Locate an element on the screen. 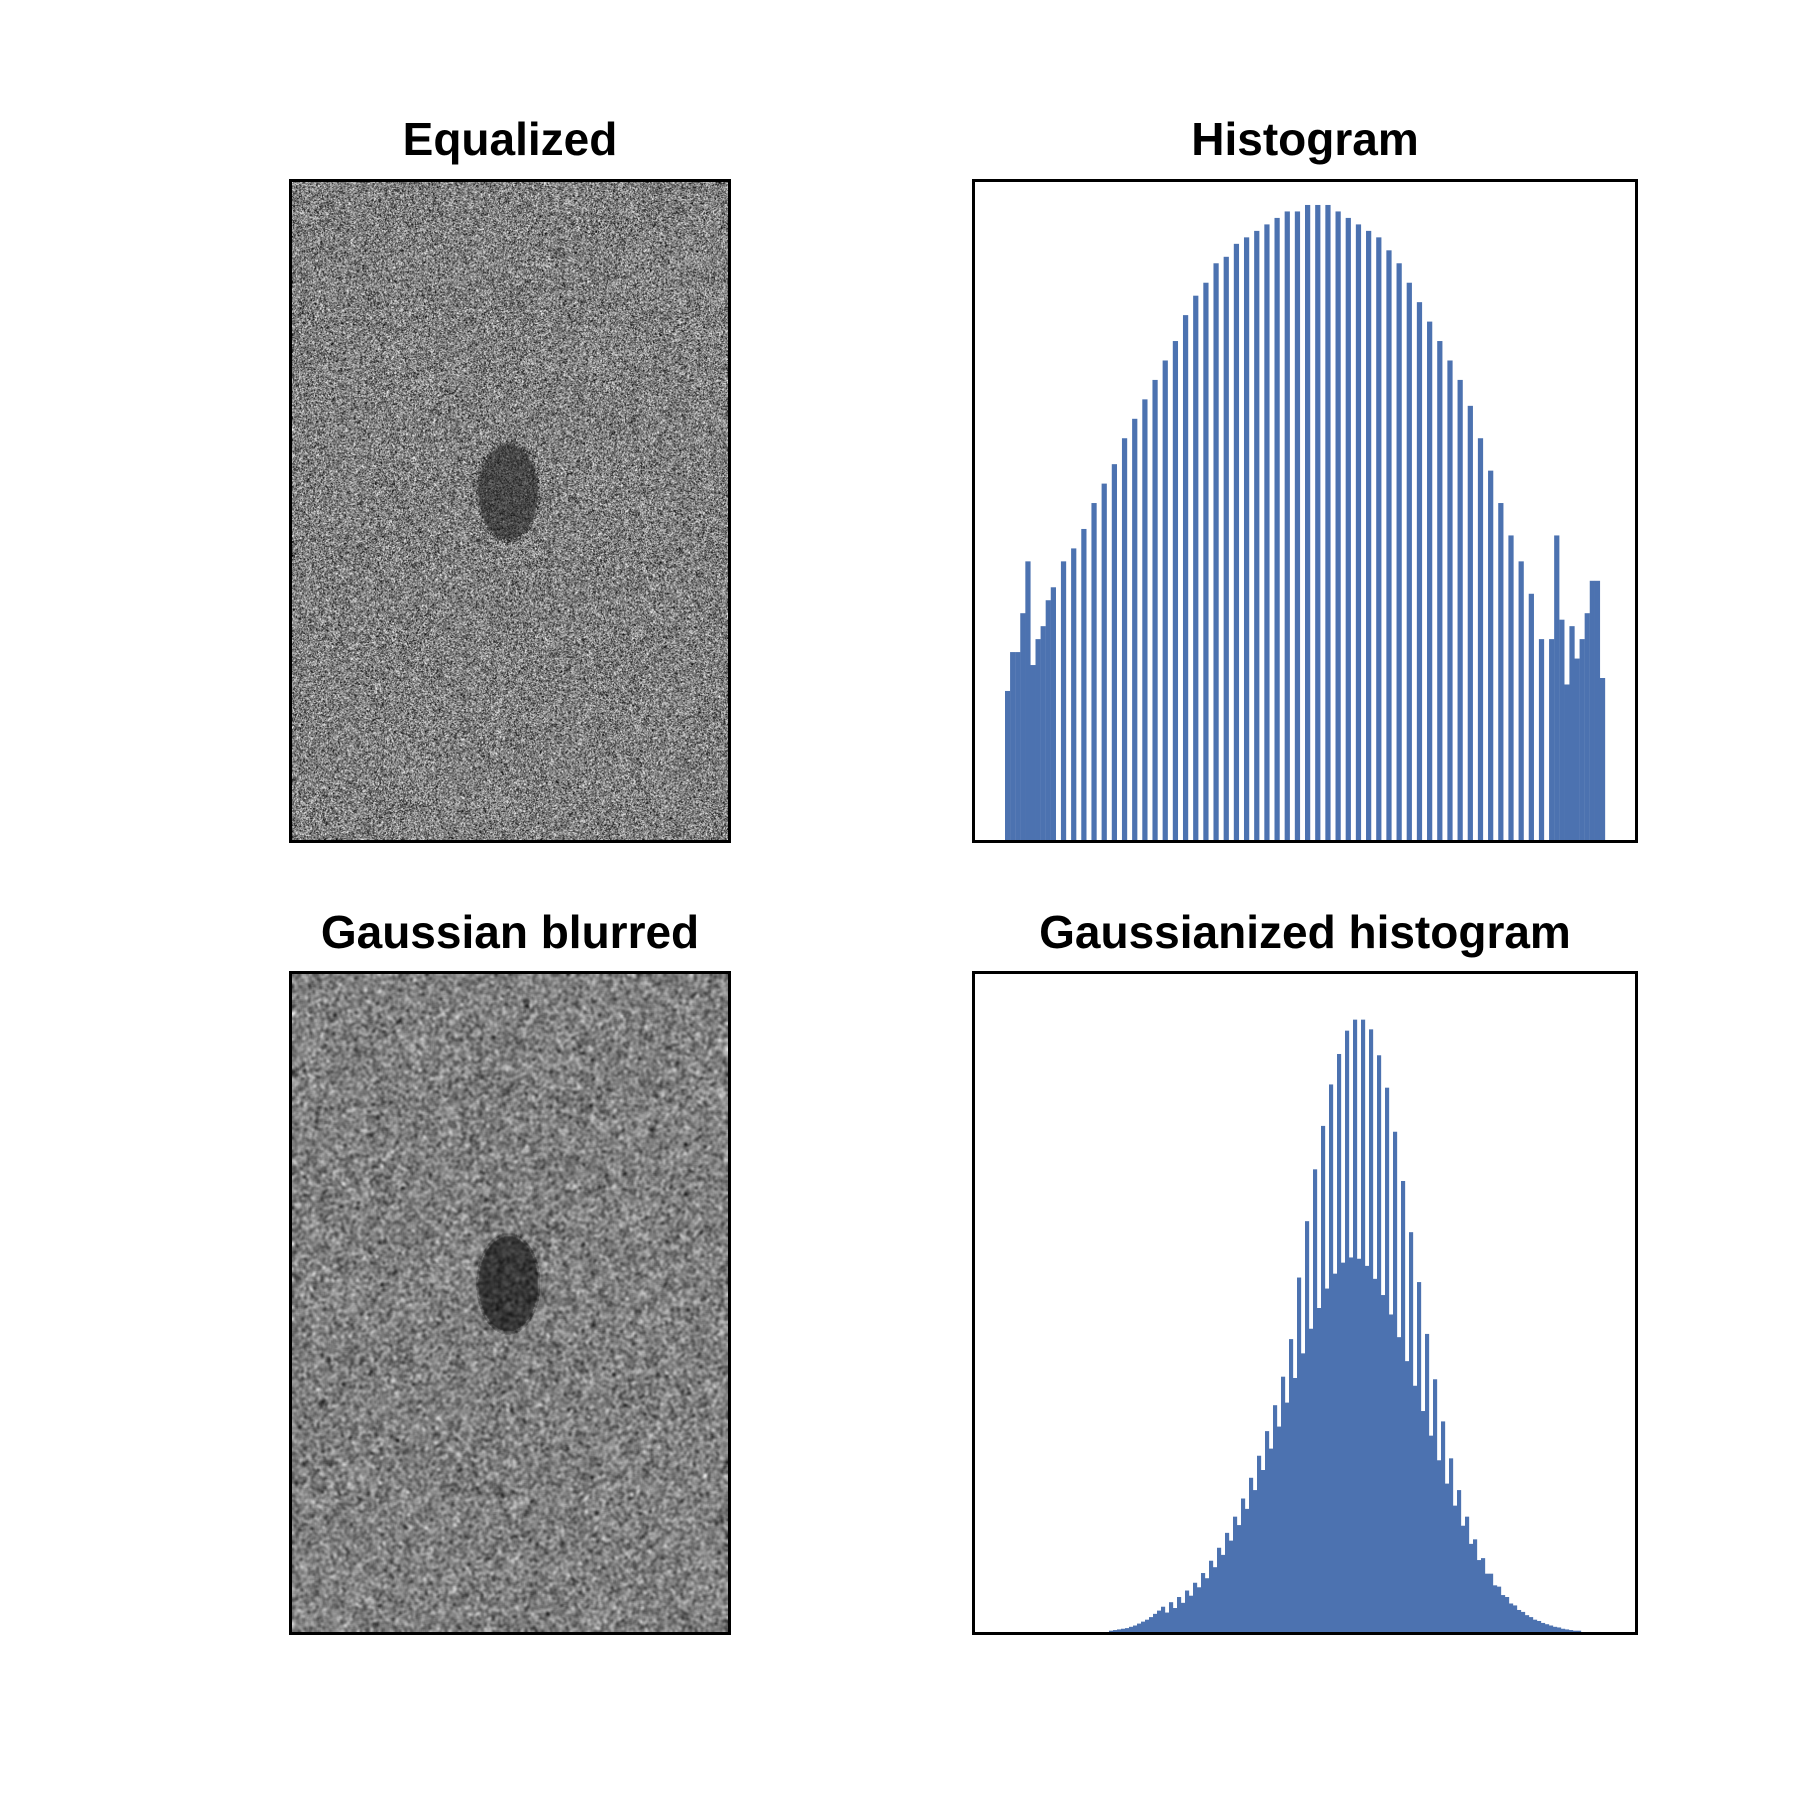  blurred-image is located at coordinates (510, 1303).